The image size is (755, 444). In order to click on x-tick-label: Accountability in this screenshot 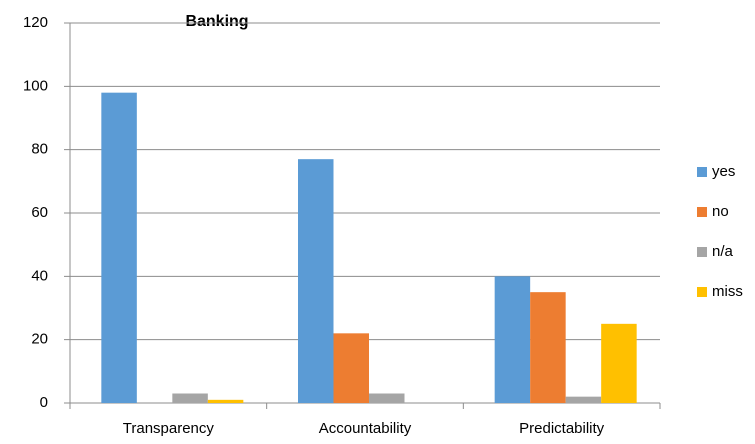, I will do `click(365, 428)`.